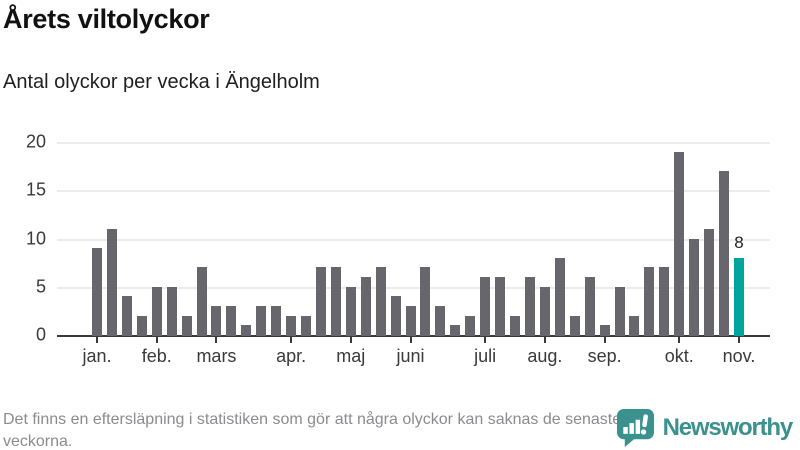  I want to click on y-axis-label-0: 0, so click(40, 334).